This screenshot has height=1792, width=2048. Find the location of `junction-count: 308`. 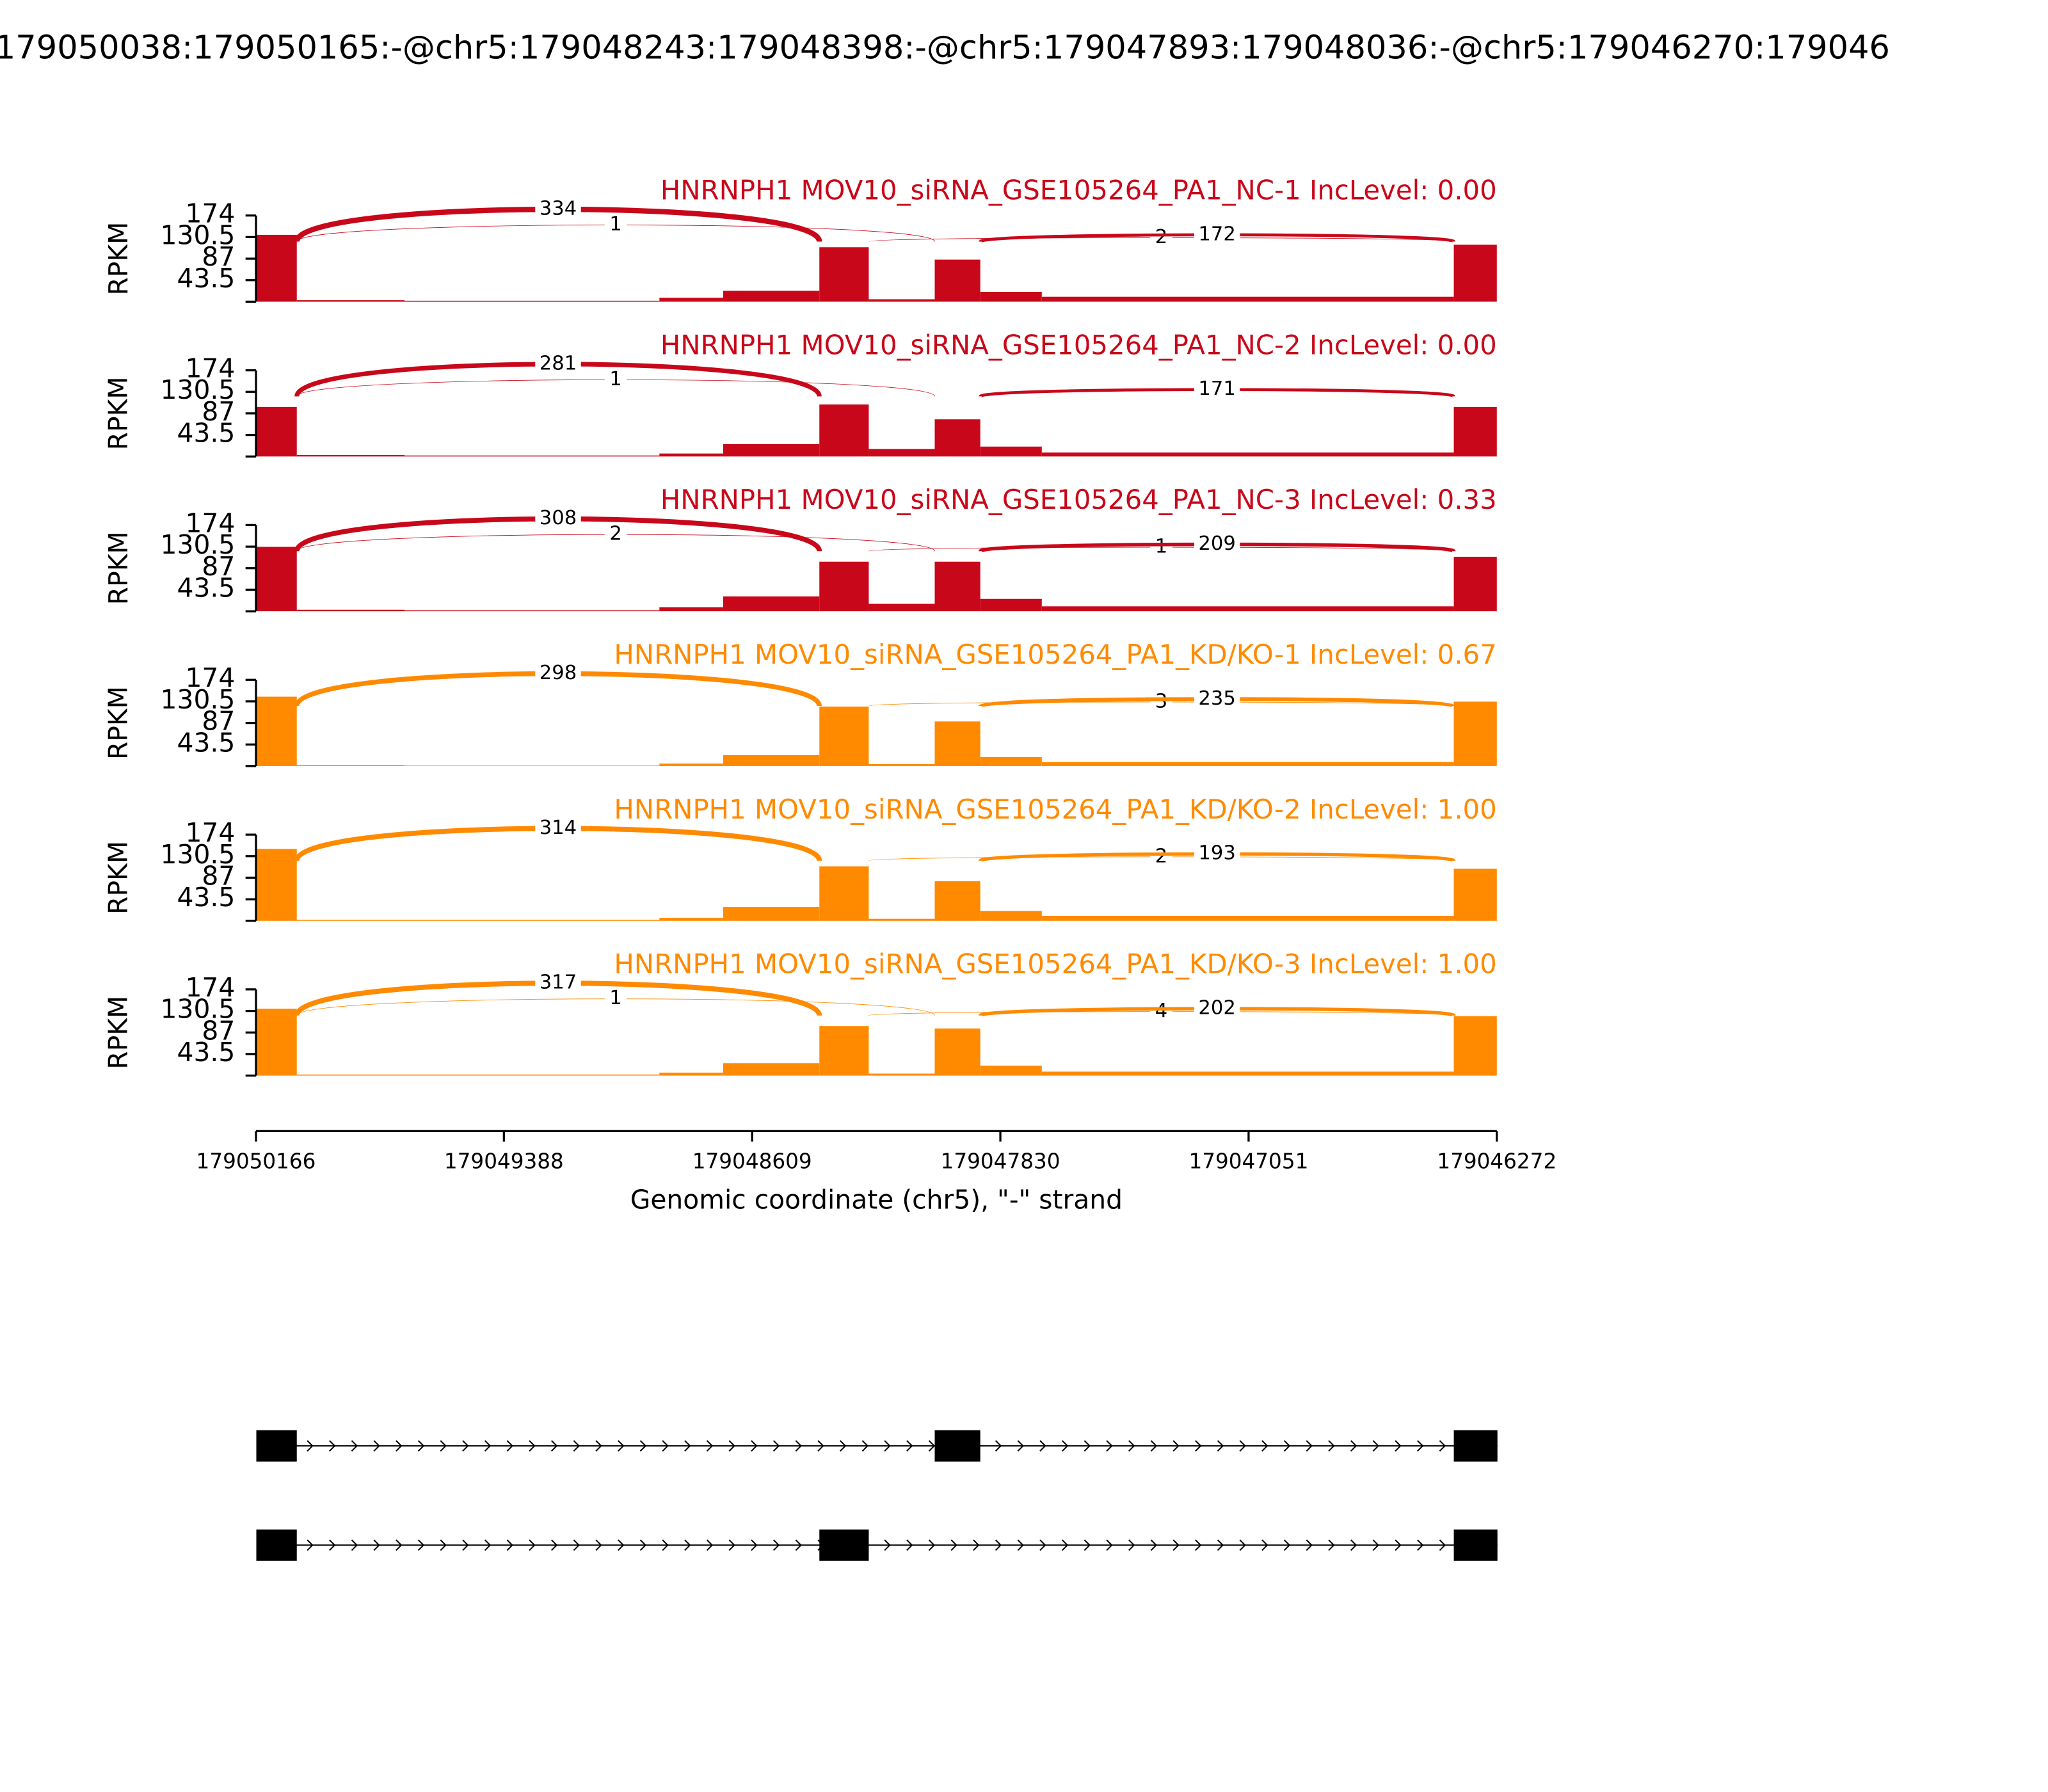

junction-count: 308 is located at coordinates (558, 518).